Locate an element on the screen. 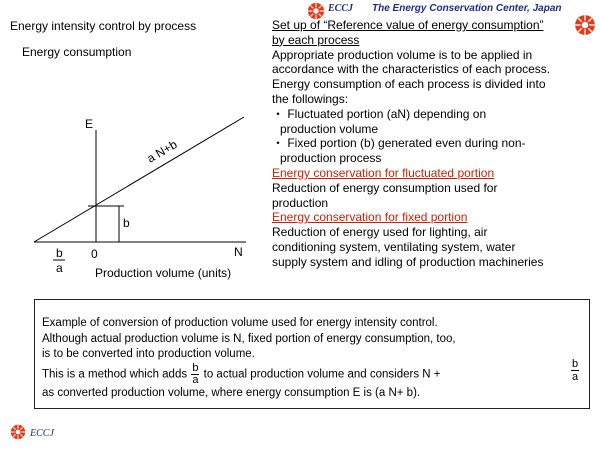 The width and height of the screenshot is (600, 450). intercept-label: b is located at coordinates (126, 223).